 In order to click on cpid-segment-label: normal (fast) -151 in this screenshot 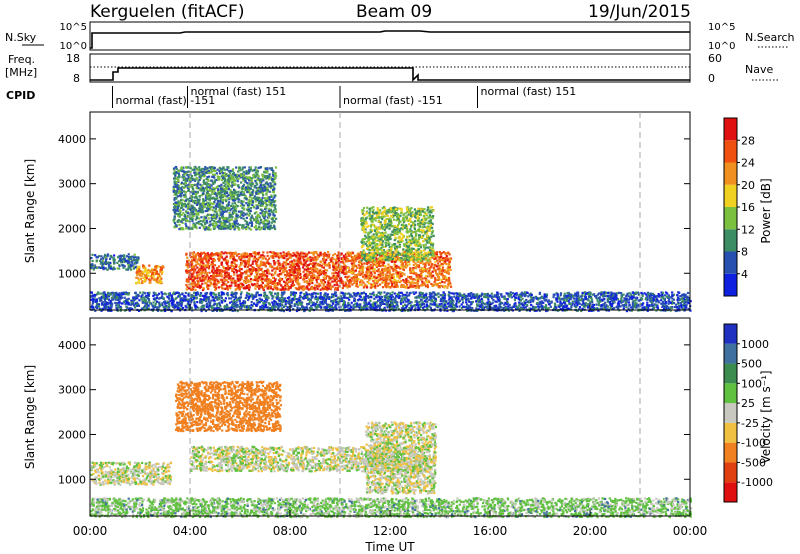, I will do `click(166, 100)`.